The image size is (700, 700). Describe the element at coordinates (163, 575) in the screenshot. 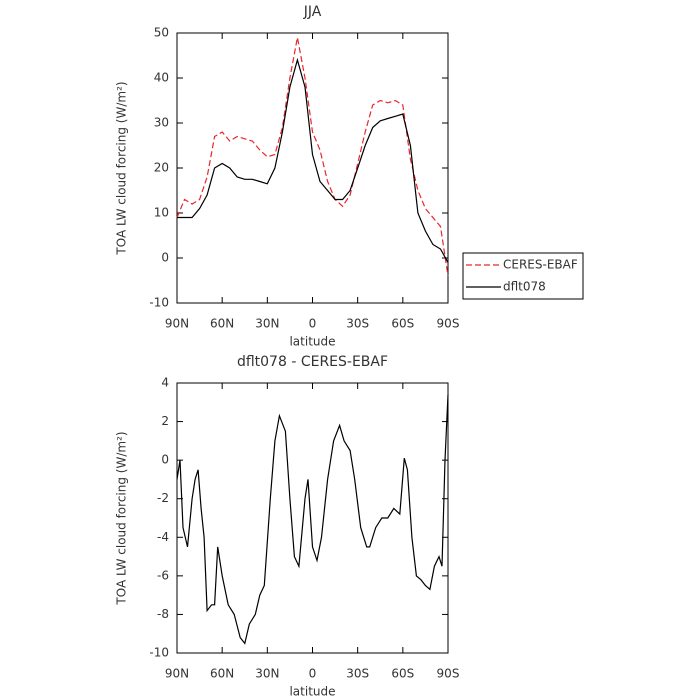

I see `y-tick-label: -6` at that location.